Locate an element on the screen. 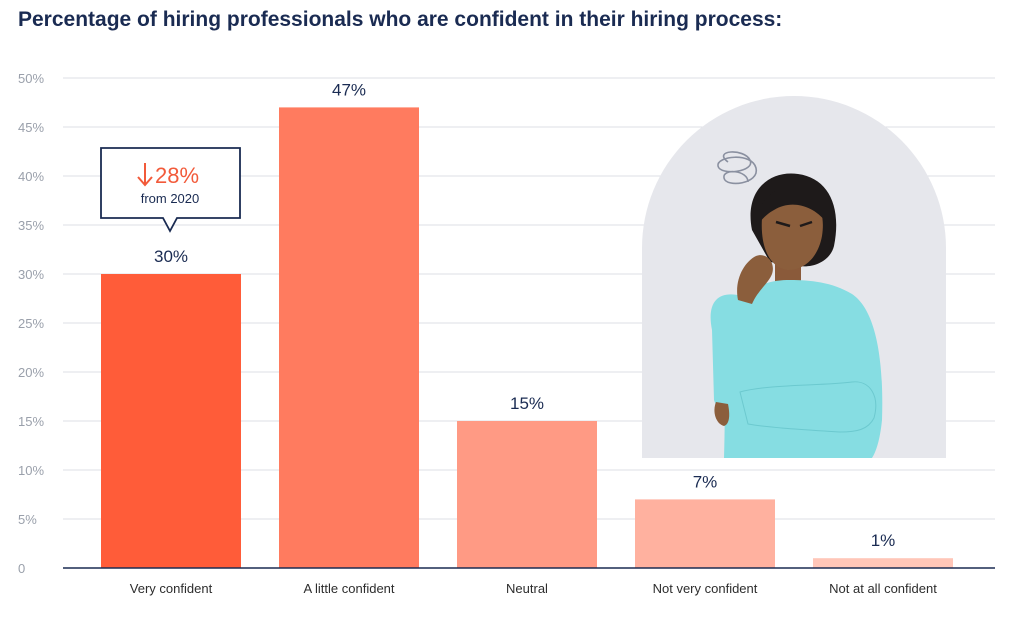 The height and width of the screenshot is (621, 1024). bar-value-label: 47% is located at coordinates (349, 89).